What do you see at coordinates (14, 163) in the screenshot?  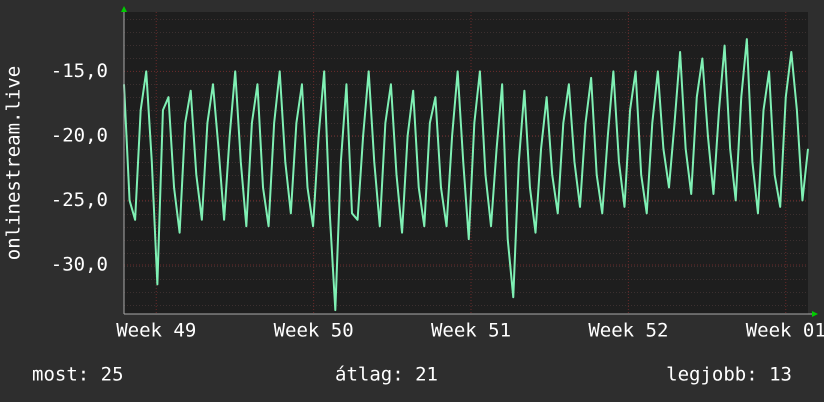 I see `y-axis-label: onlinestream.live` at bounding box center [14, 163].